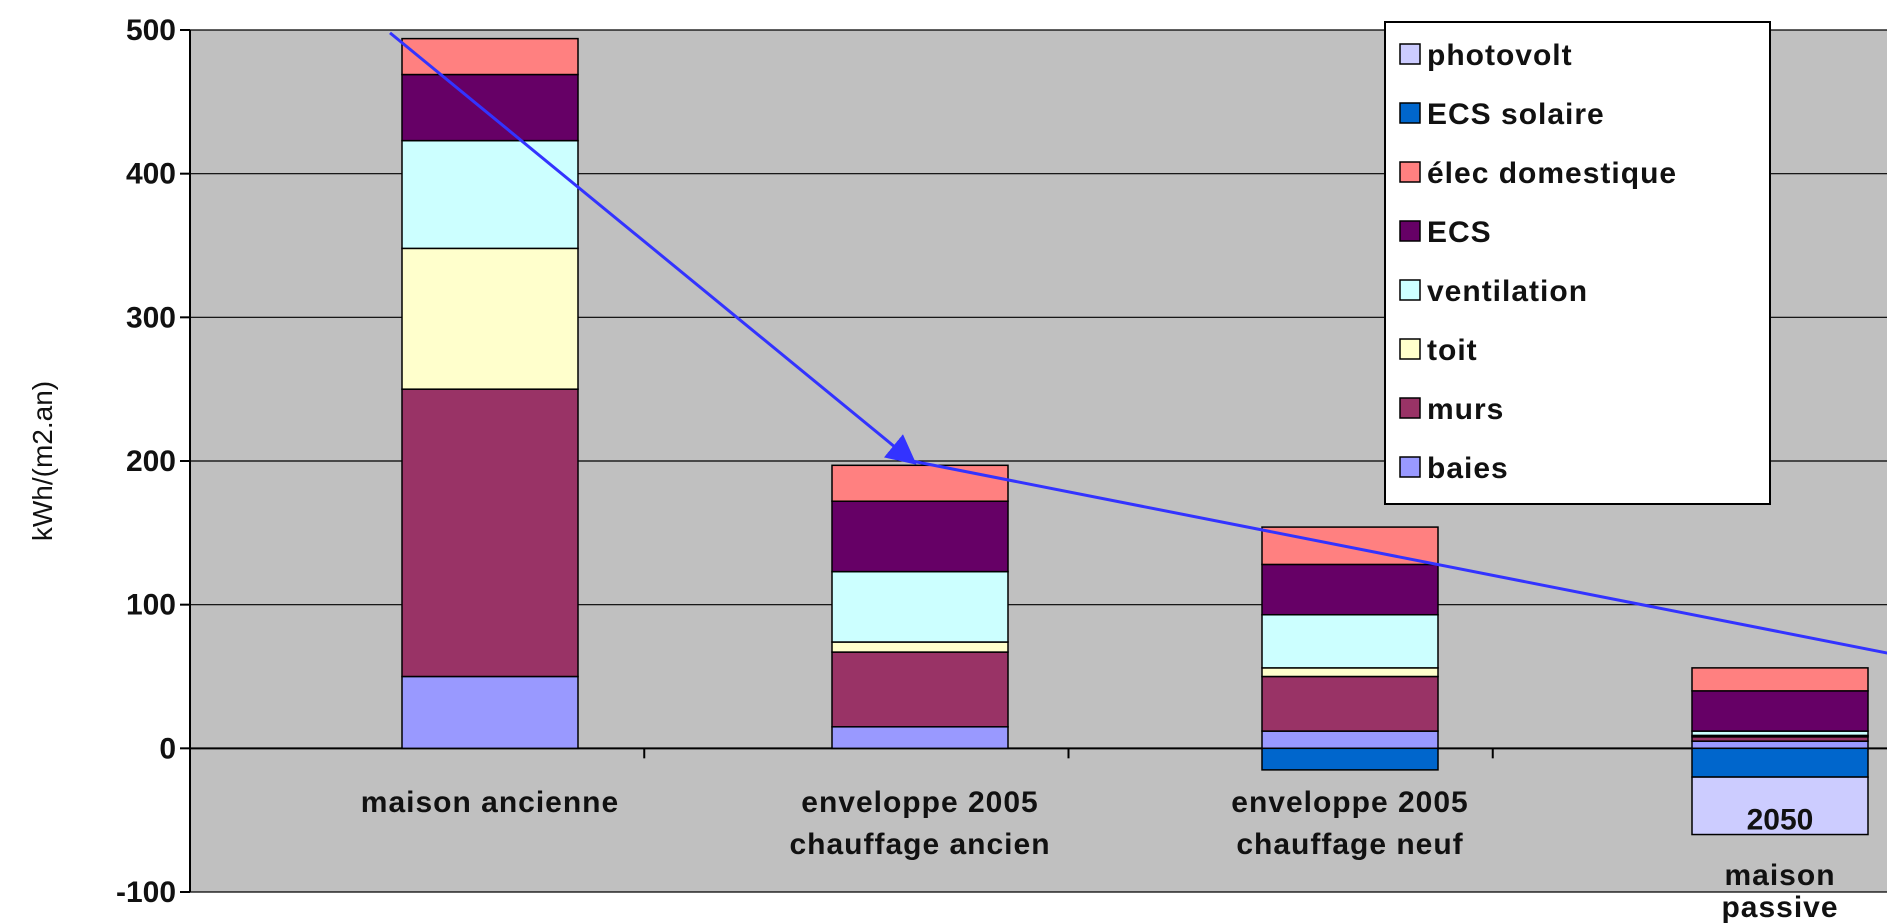 This screenshot has height=924, width=1887. What do you see at coordinates (1468, 468) in the screenshot?
I see `legend-label: baies` at bounding box center [1468, 468].